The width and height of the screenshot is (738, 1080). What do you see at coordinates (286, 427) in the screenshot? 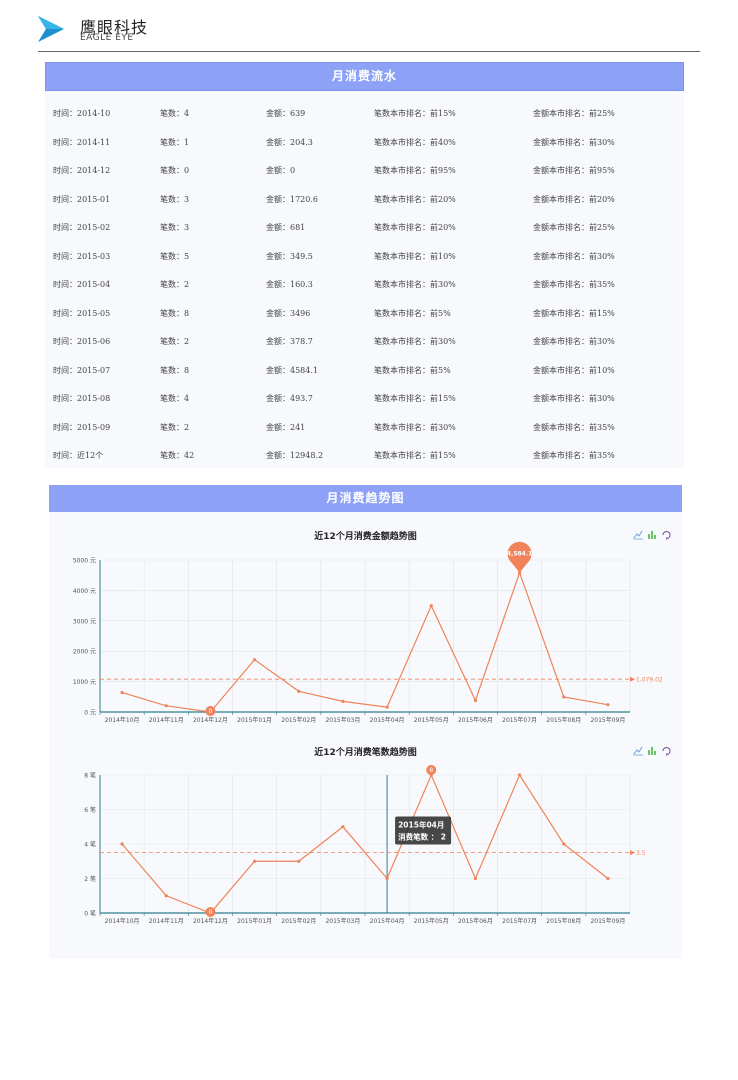
I see `flow-amount: 金额：241` at bounding box center [286, 427].